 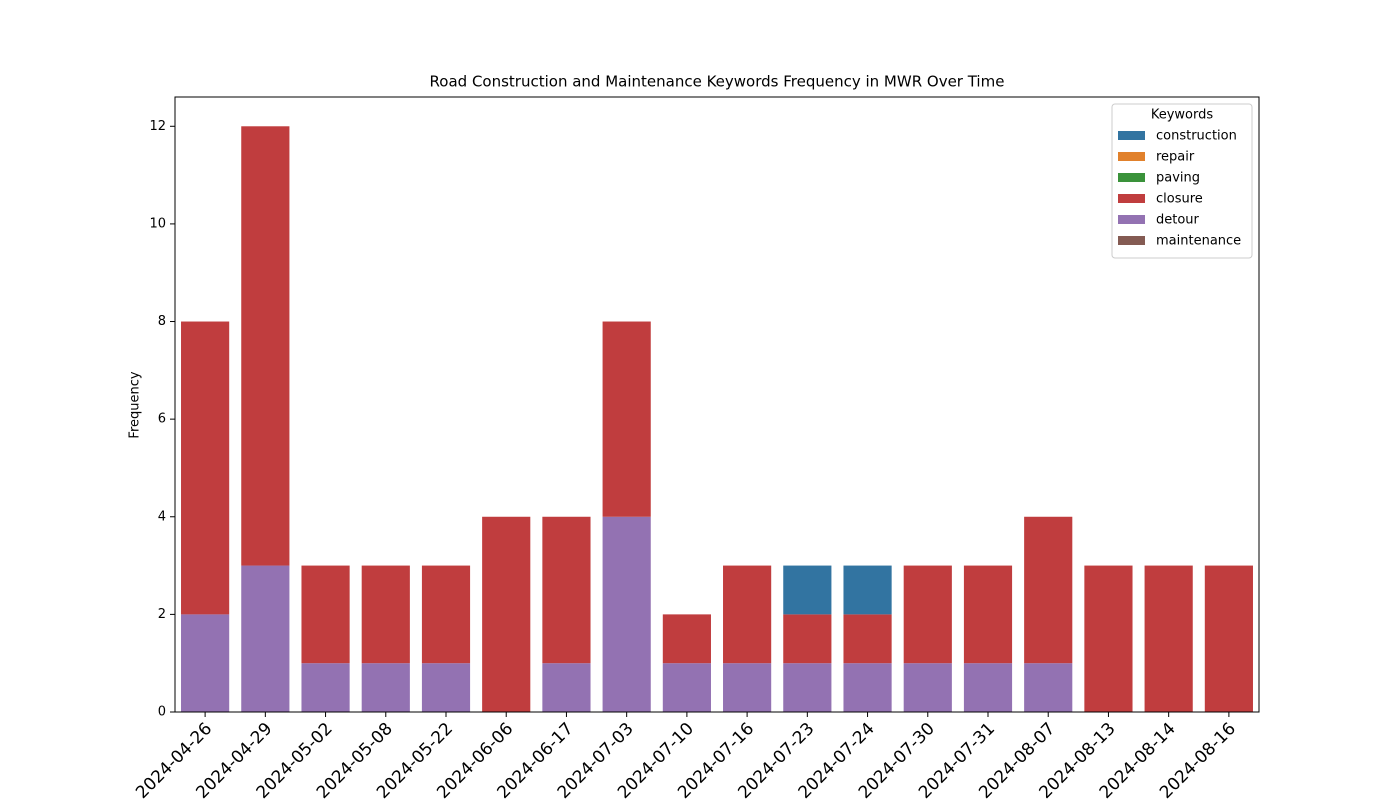 I want to click on y-tick-label: 6, so click(x=162, y=419).